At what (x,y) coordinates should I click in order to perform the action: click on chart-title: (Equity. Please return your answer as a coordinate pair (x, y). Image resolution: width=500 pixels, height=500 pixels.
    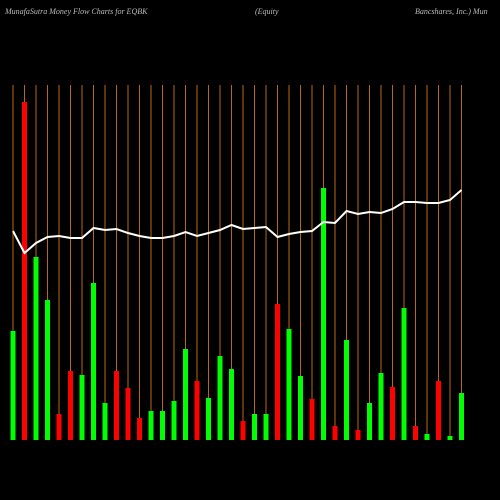
    Looking at the image, I should click on (267, 11).